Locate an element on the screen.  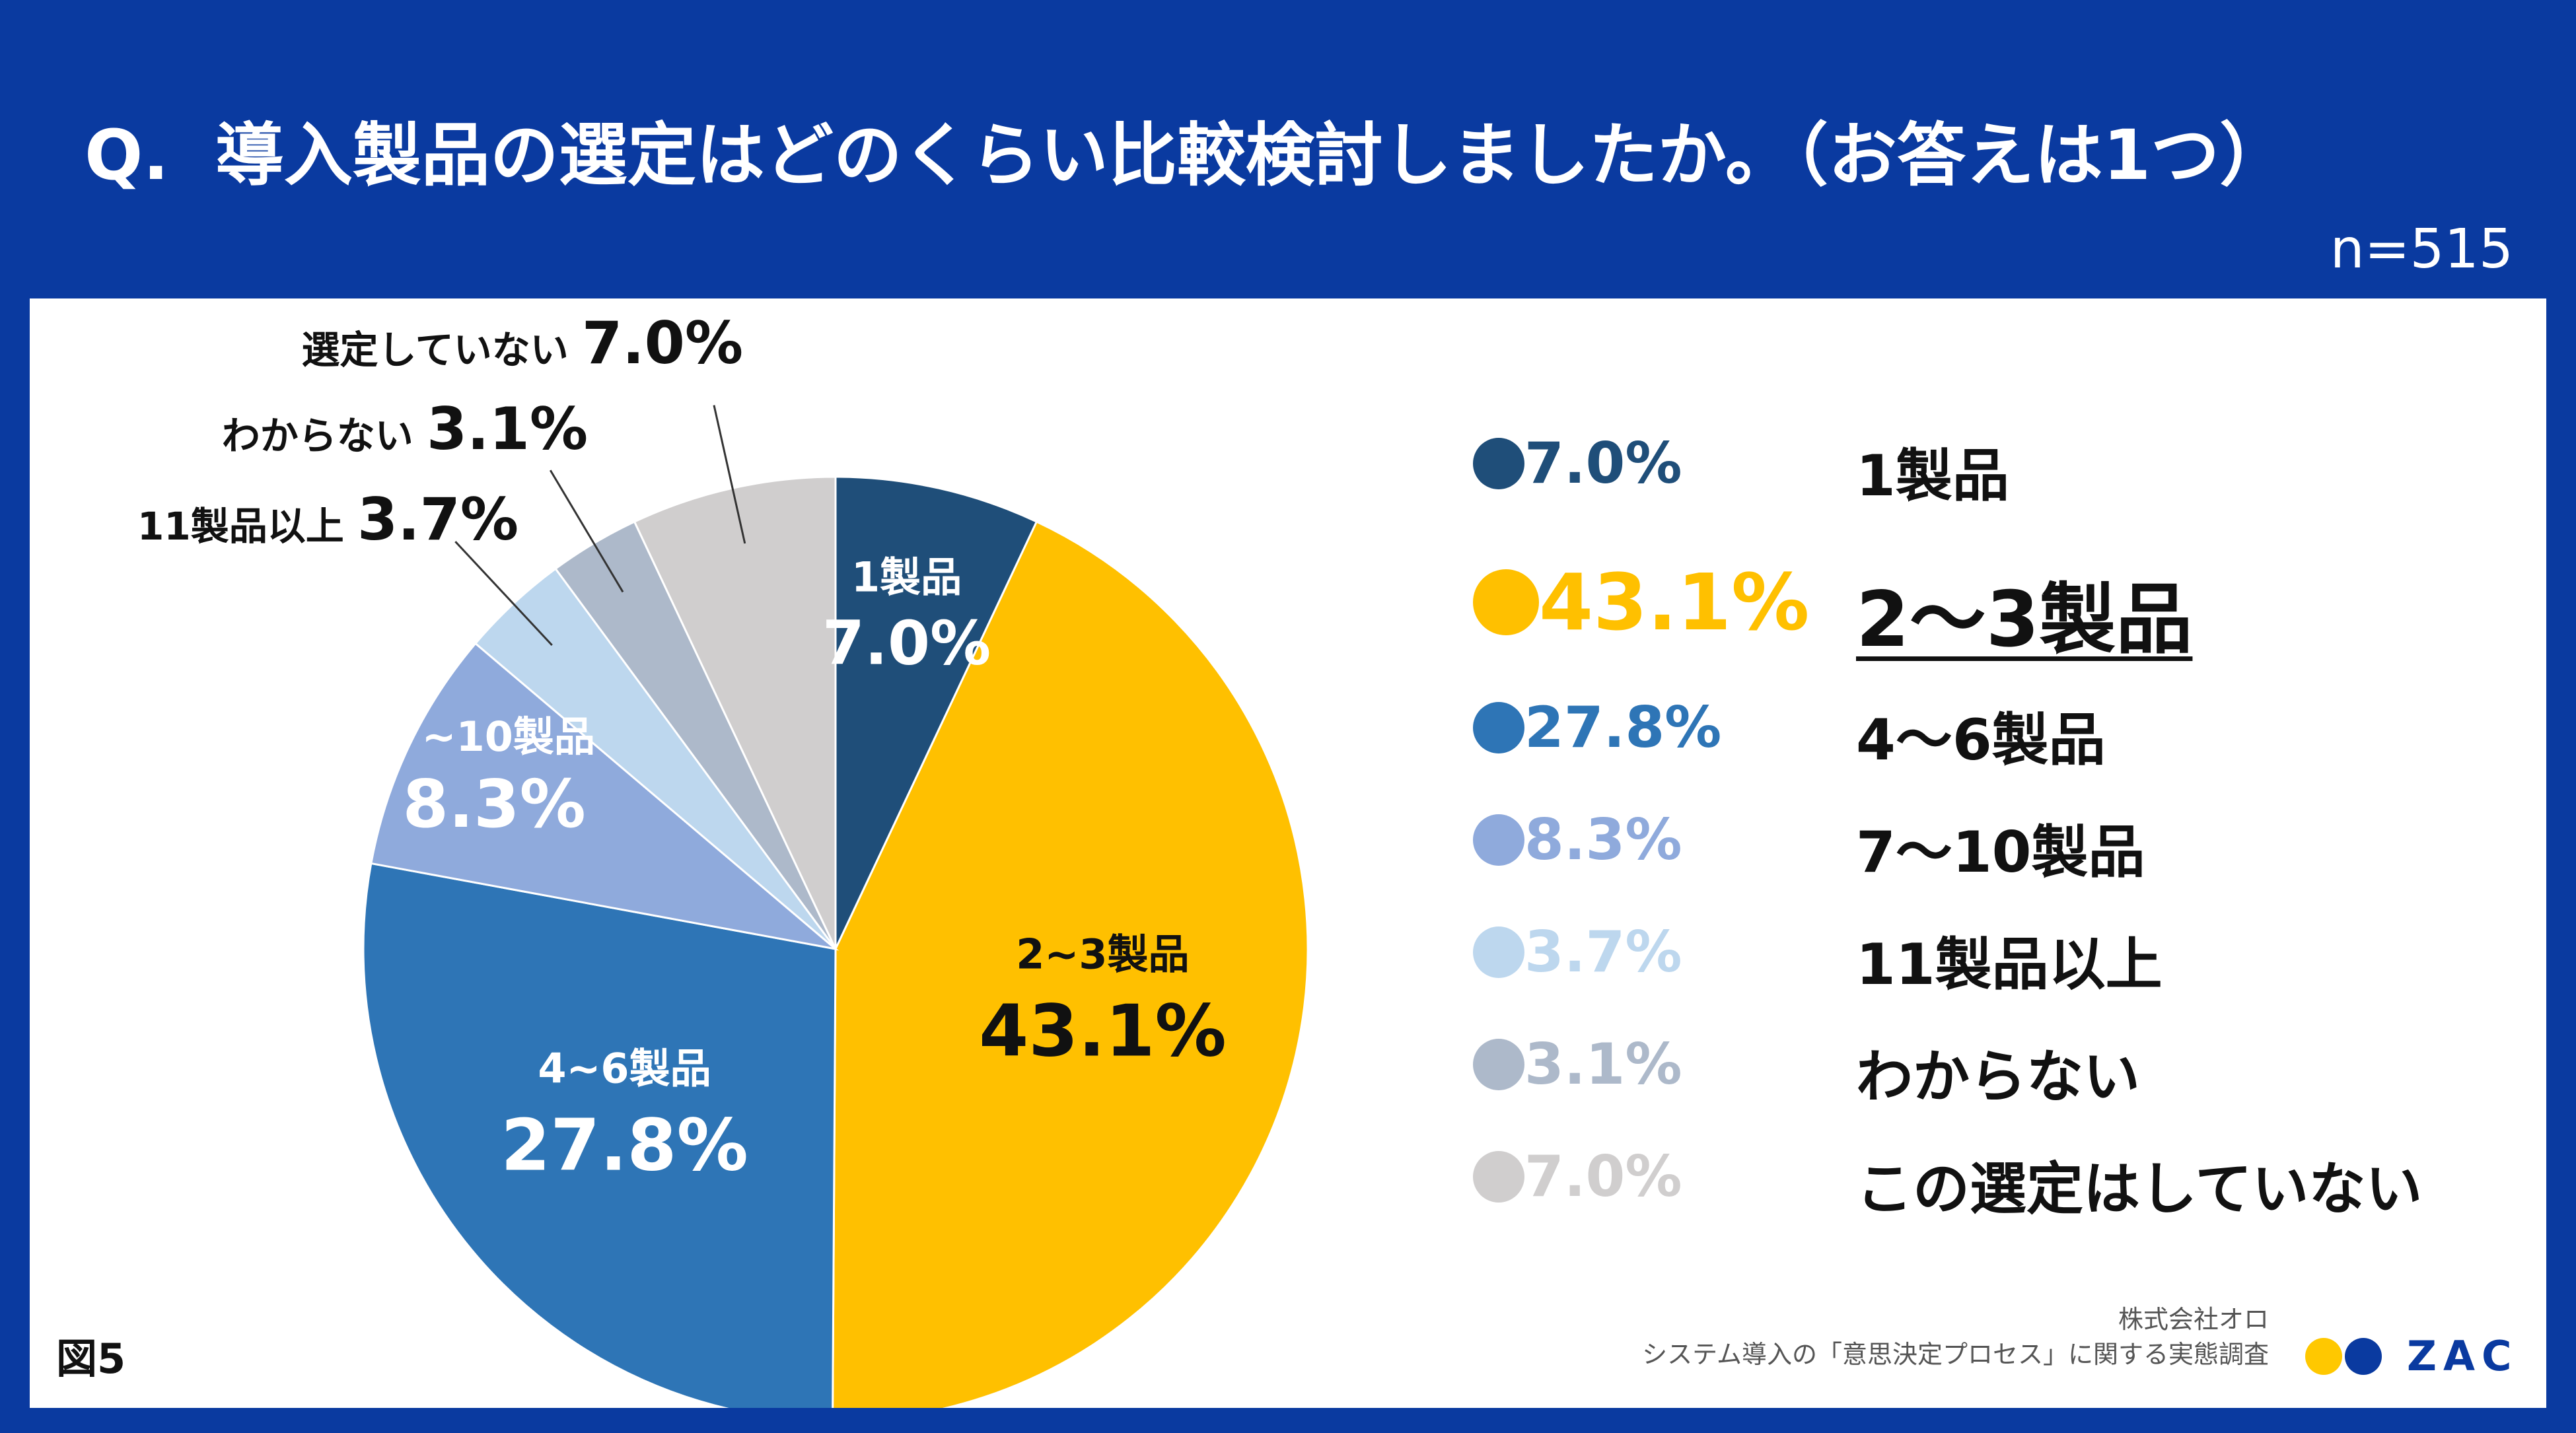
logo-text: ZAC is located at coordinates (2463, 1356).